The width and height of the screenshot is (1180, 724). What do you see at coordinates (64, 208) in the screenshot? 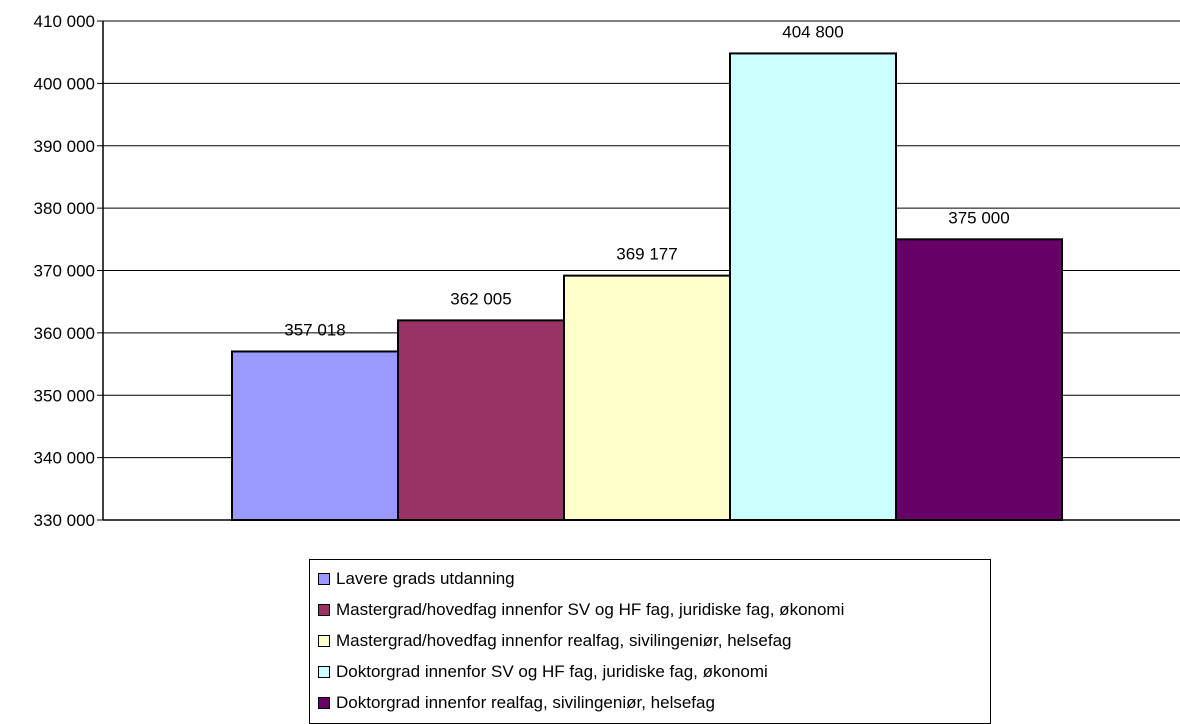
I see `y-tick-label: 380 000` at bounding box center [64, 208].